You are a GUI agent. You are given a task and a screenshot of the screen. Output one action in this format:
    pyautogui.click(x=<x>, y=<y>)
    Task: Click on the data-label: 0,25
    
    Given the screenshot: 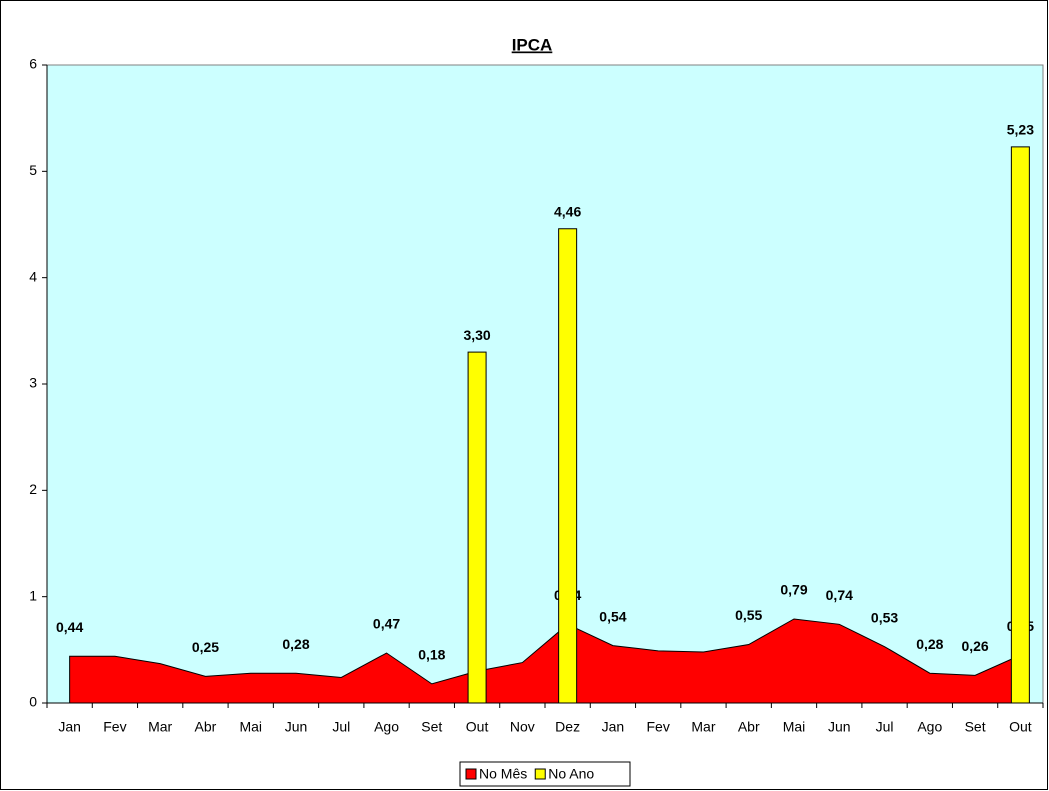 What is the action you would take?
    pyautogui.click(x=205, y=647)
    